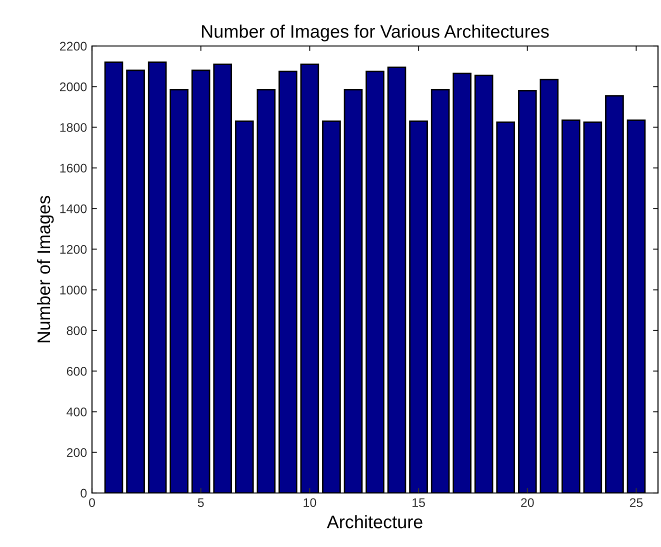  Describe the element at coordinates (418, 503) in the screenshot. I see `x-tick-label: 15` at that location.